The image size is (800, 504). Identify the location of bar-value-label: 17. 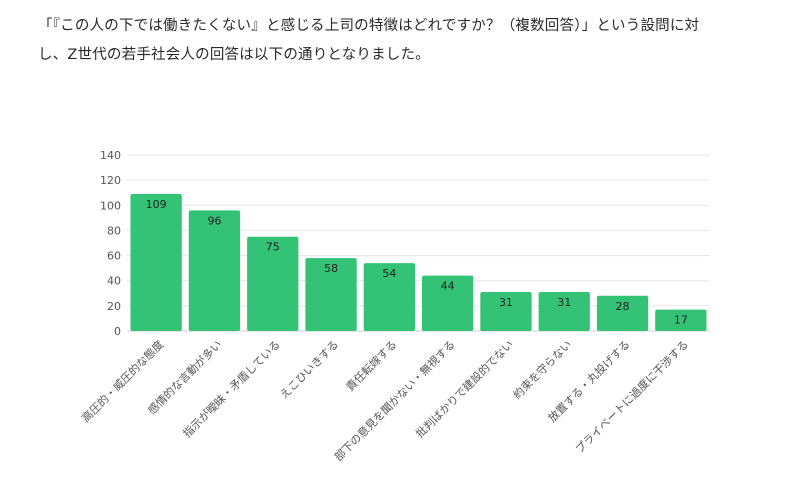
(681, 320).